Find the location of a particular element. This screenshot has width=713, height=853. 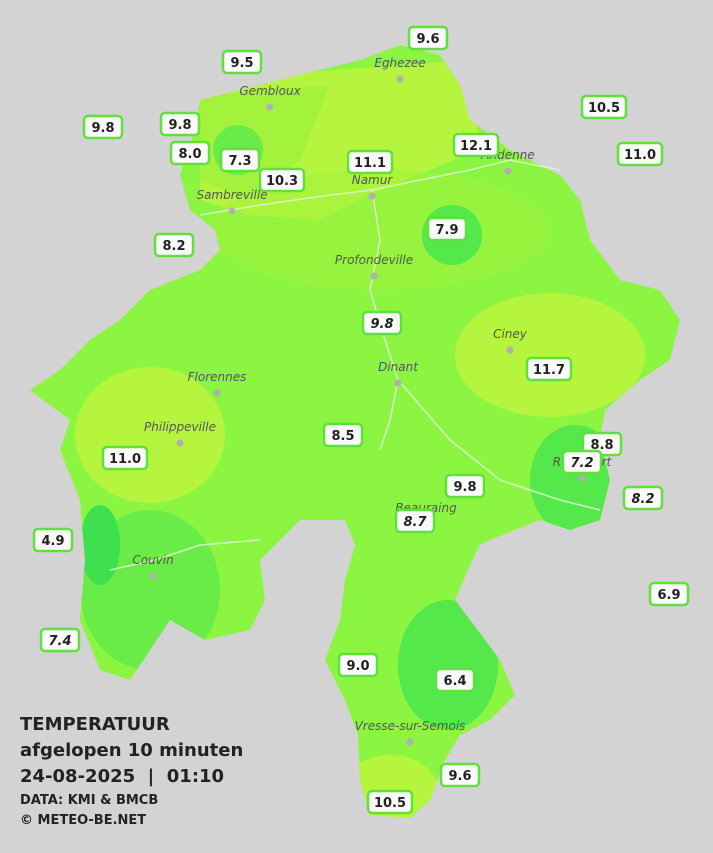

station-value: 6.4 is located at coordinates (454, 681).